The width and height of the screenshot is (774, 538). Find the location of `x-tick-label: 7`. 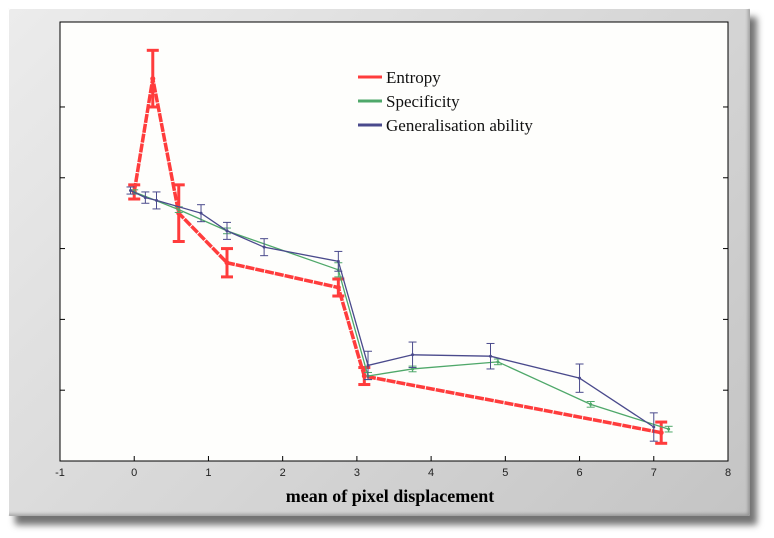

x-tick-label: 7 is located at coordinates (654, 473).